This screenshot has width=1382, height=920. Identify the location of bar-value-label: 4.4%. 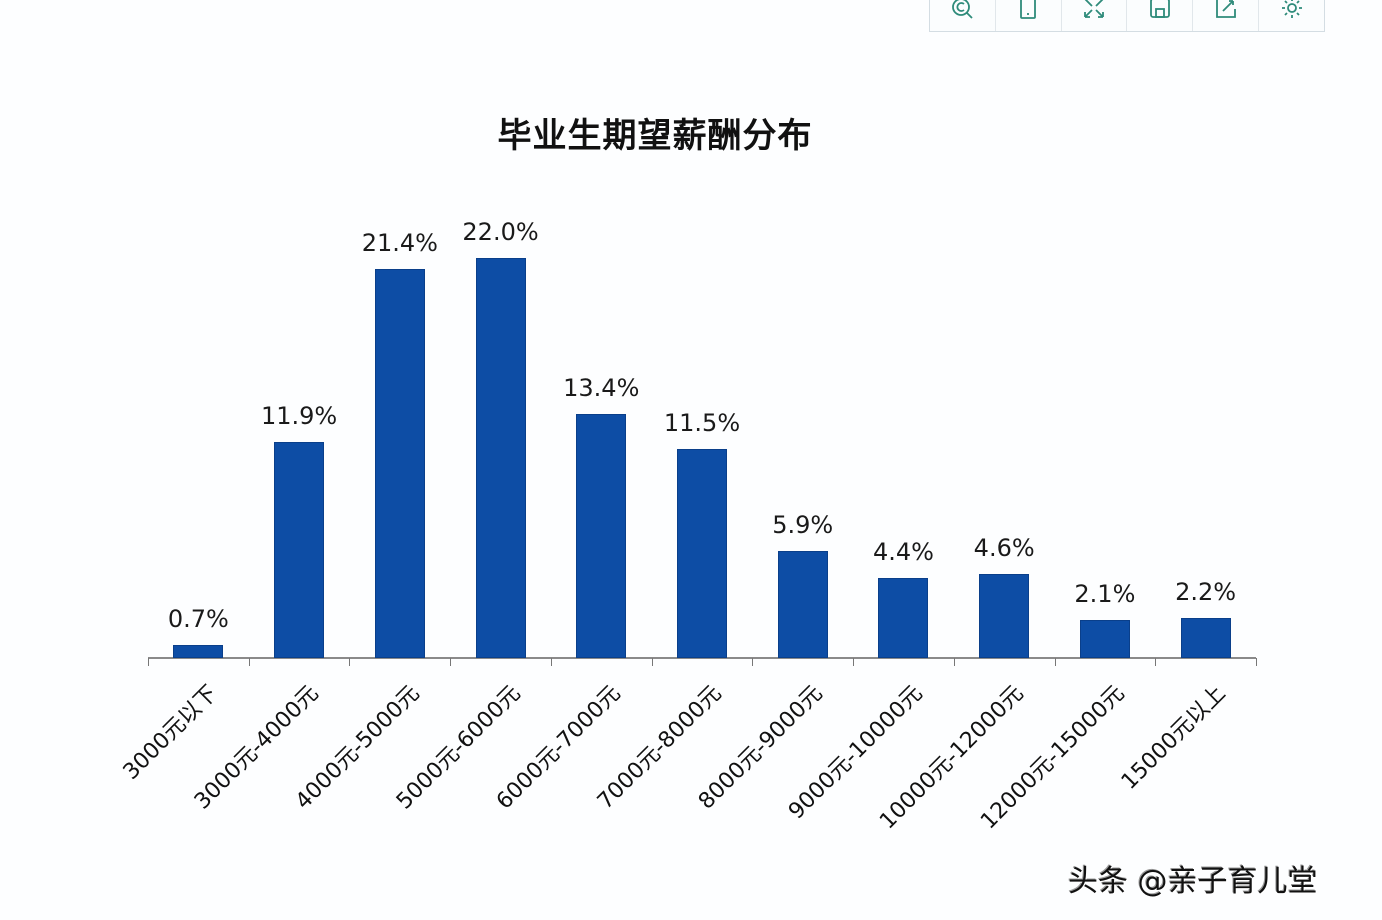
(903, 552).